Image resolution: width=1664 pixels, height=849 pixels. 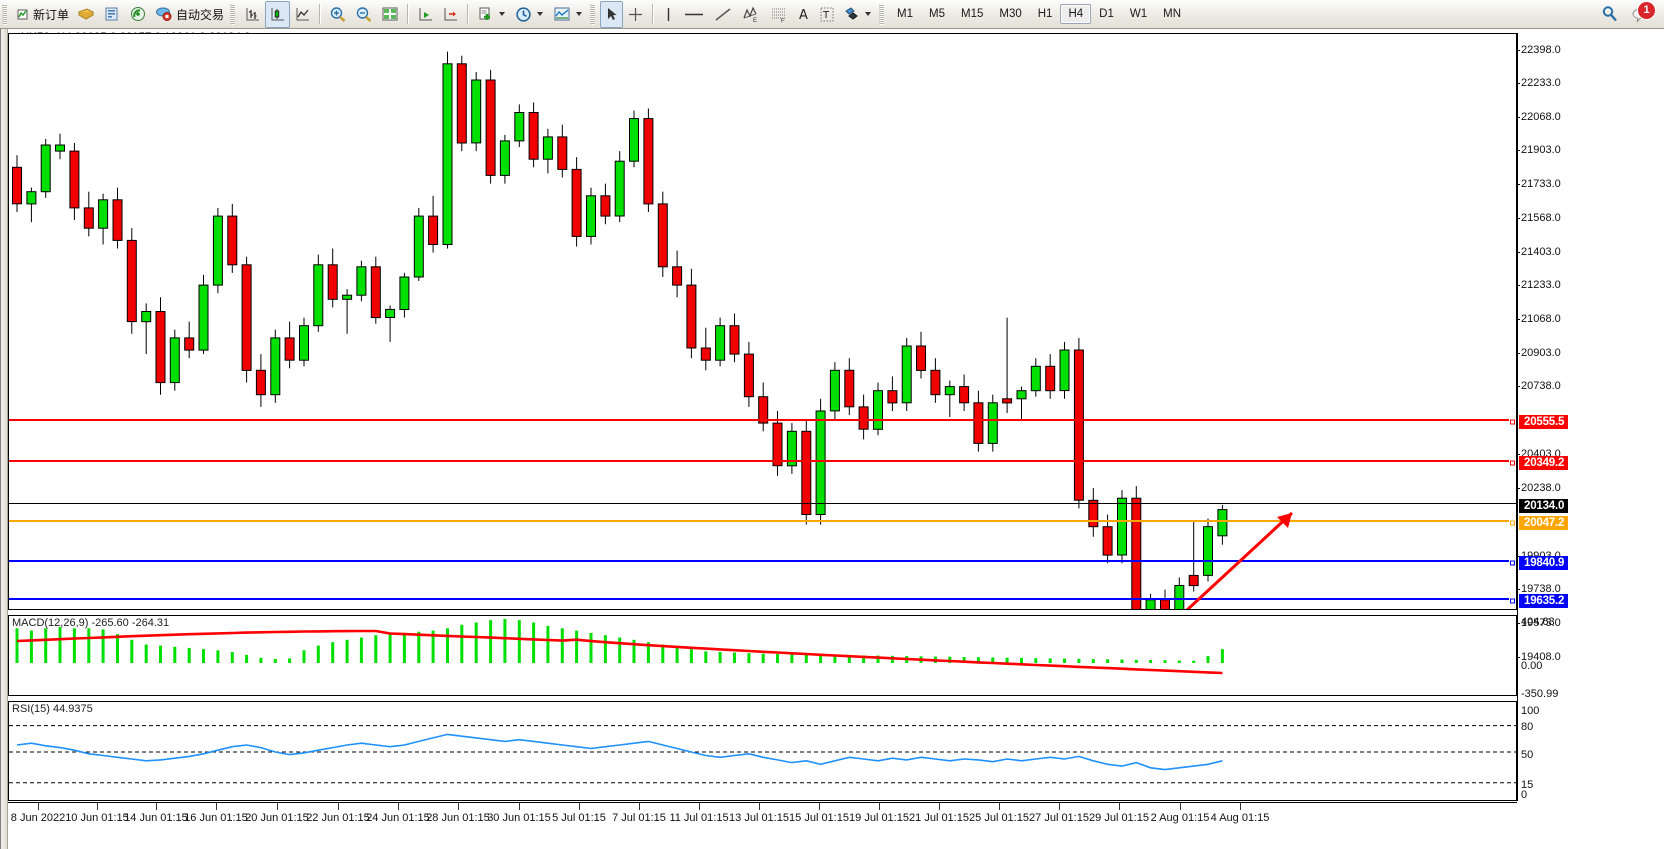 What do you see at coordinates (364, 14) in the screenshot?
I see `zoom-out-button` at bounding box center [364, 14].